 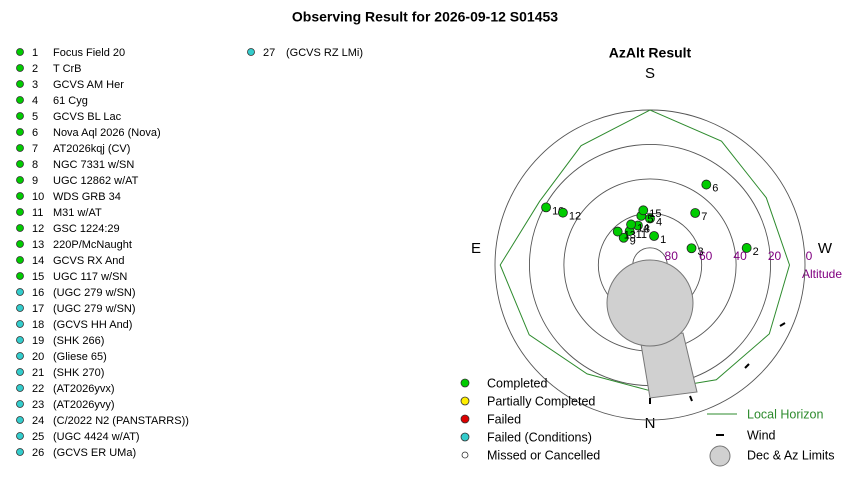 I want to click on point-label: 11, so click(x=641, y=235).